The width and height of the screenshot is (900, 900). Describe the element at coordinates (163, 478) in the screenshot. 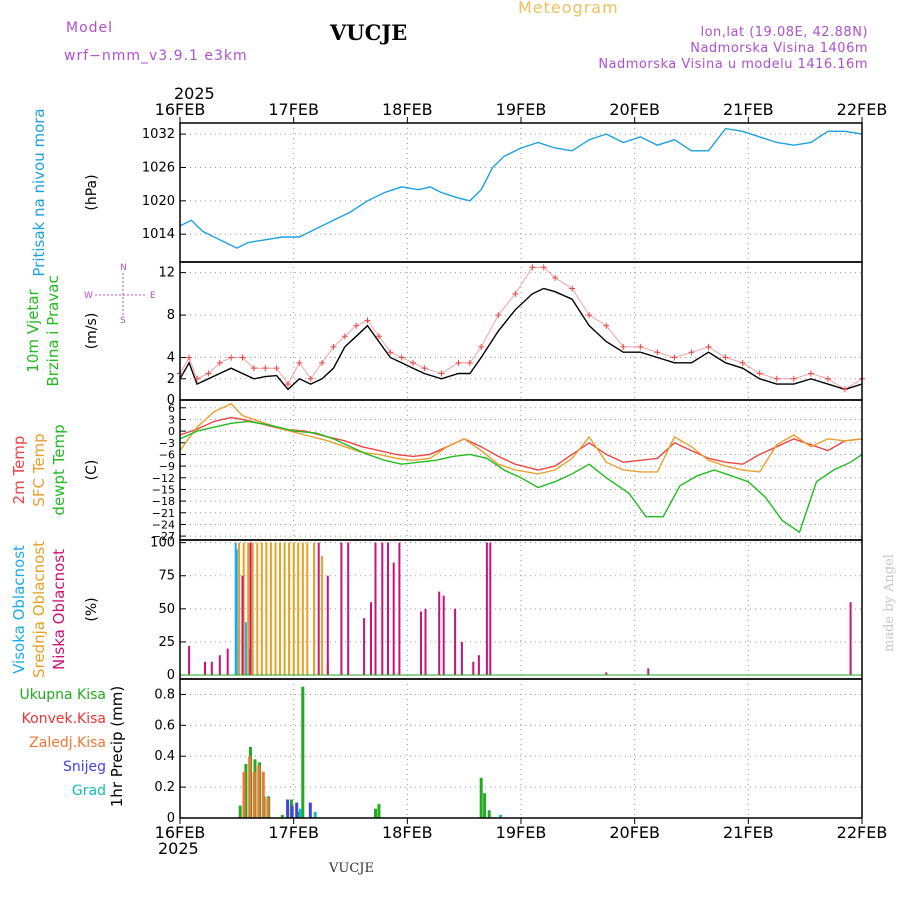

I see `y-tick-label: −12` at that location.